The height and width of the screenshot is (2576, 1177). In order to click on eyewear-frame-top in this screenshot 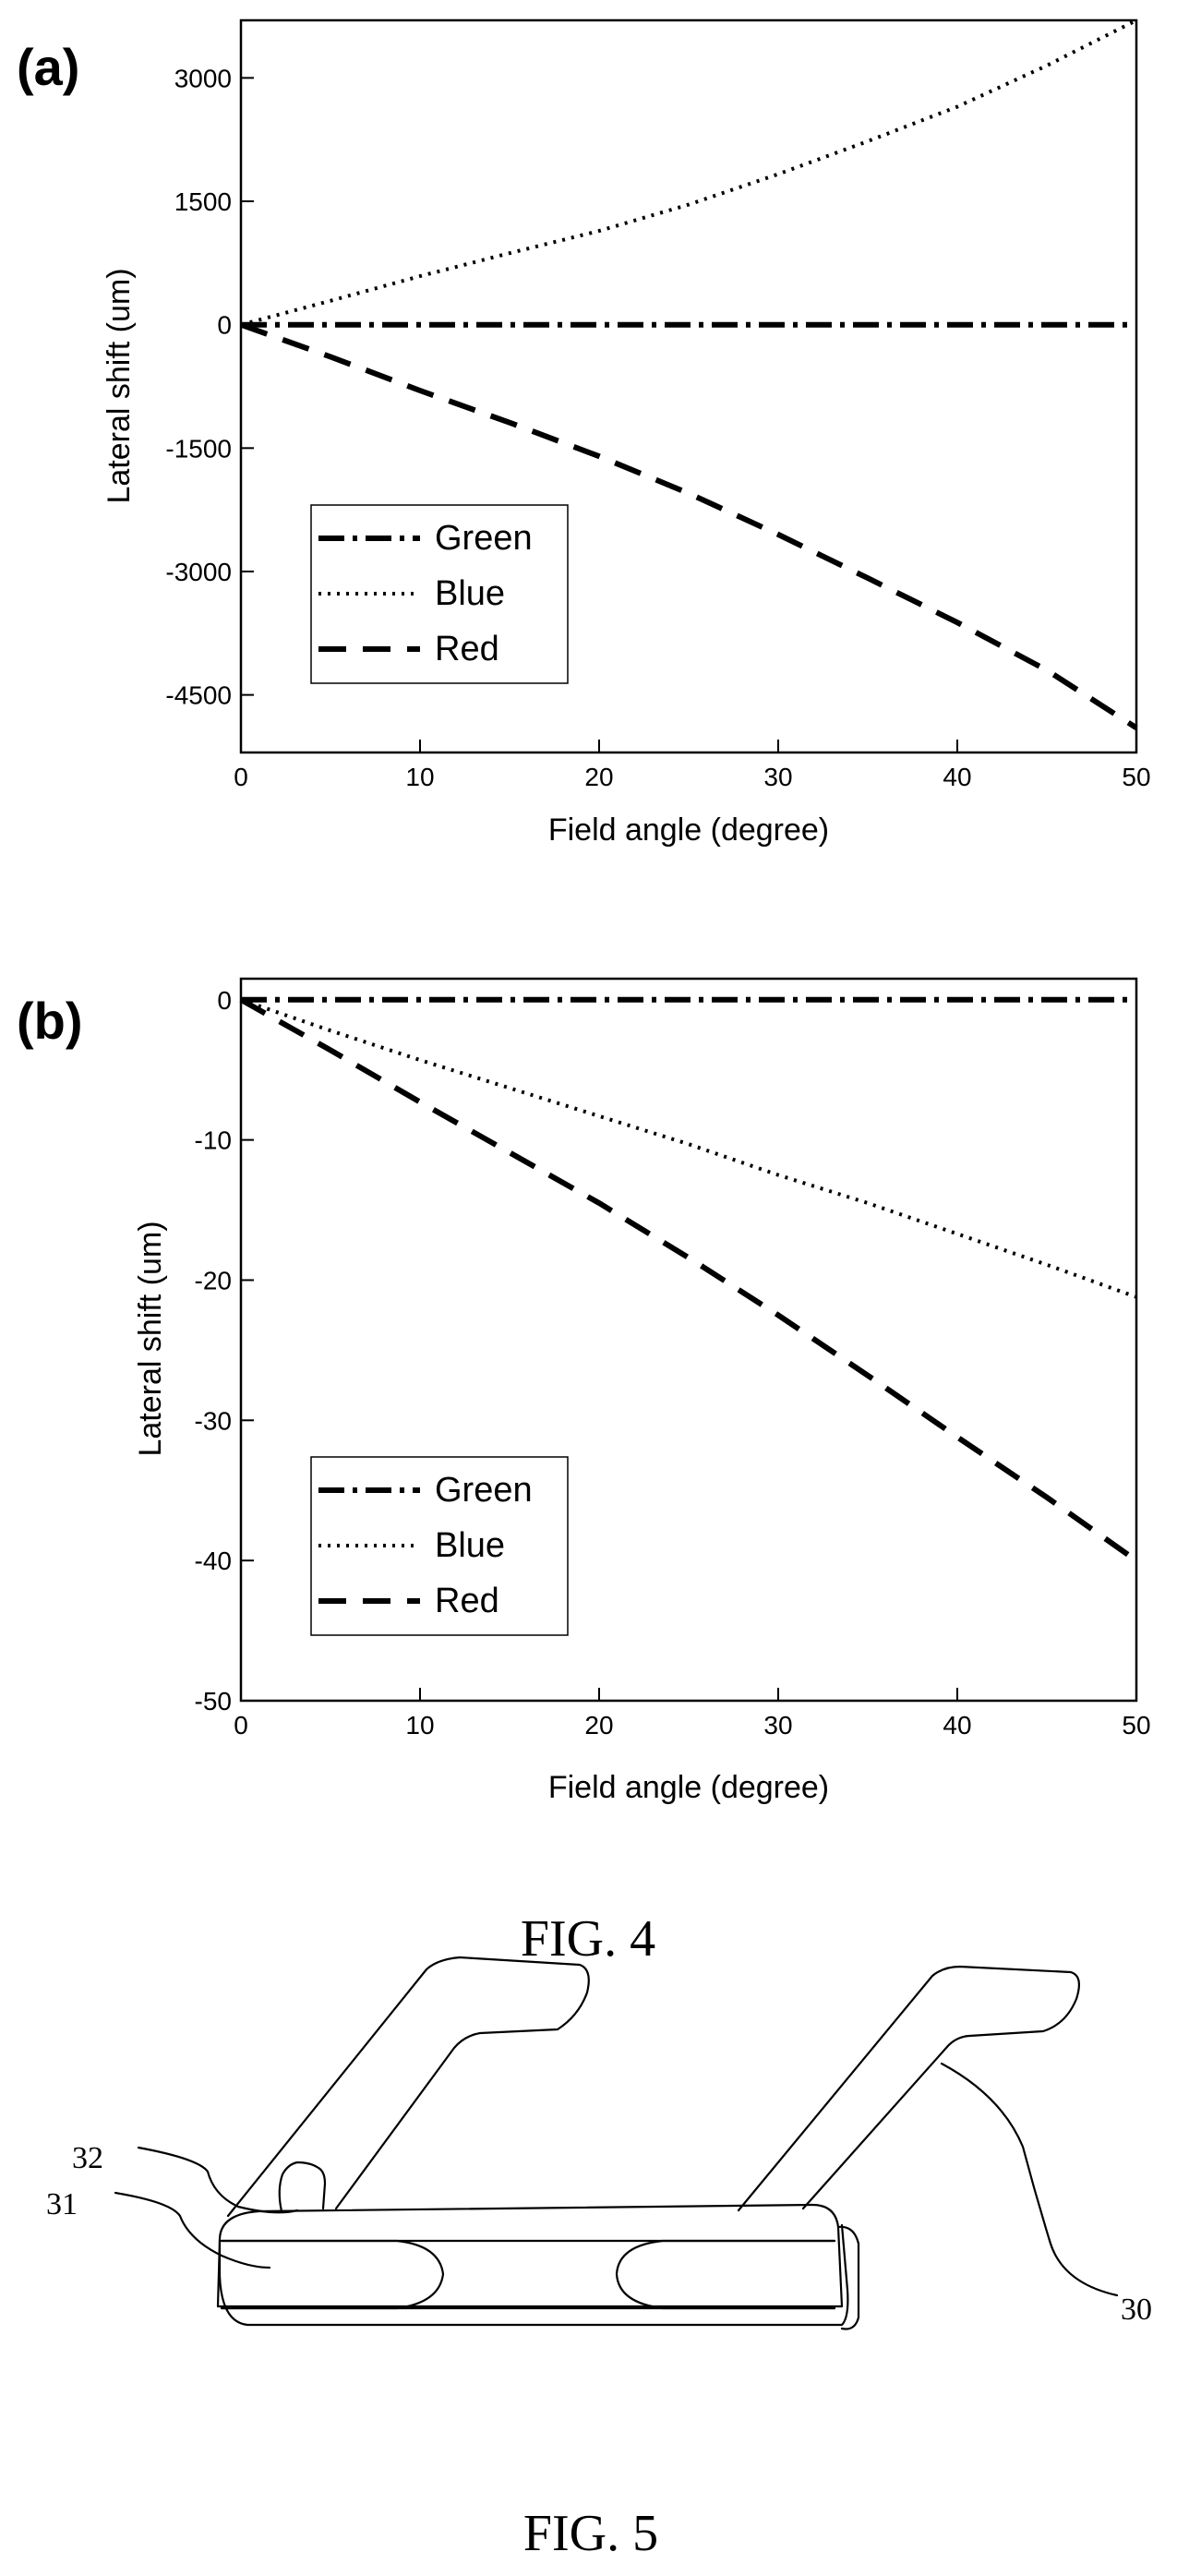, I will do `click(530, 2255)`.